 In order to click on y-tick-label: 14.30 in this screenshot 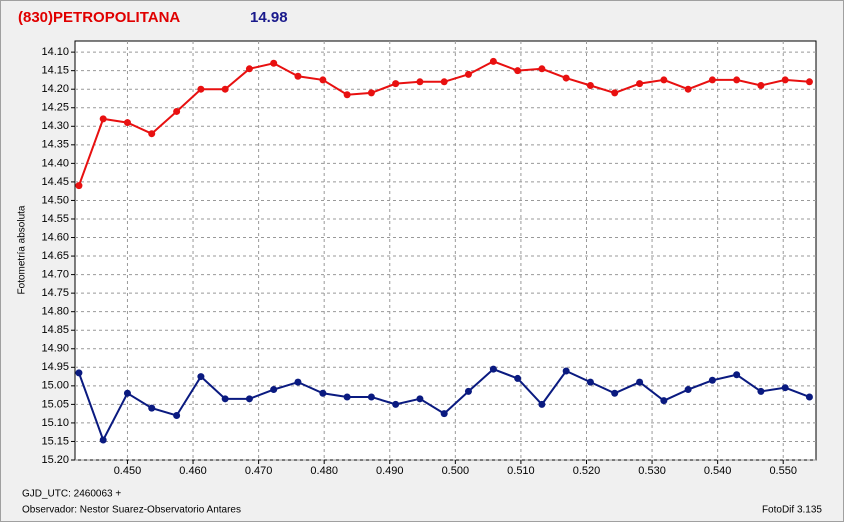, I will do `click(55, 126)`.